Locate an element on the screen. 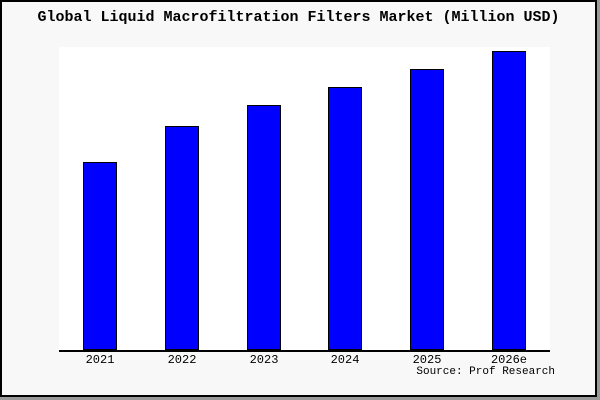  x-tick-label-2023: 2023 is located at coordinates (264, 360).